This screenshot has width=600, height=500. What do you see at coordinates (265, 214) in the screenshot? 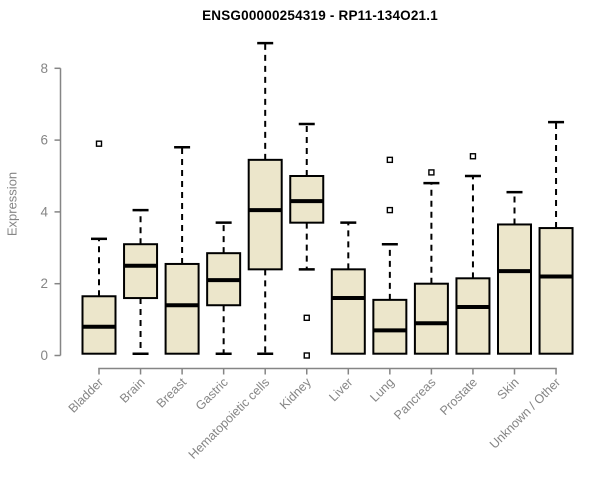
I see `box-hematopoietic-cells` at bounding box center [265, 214].